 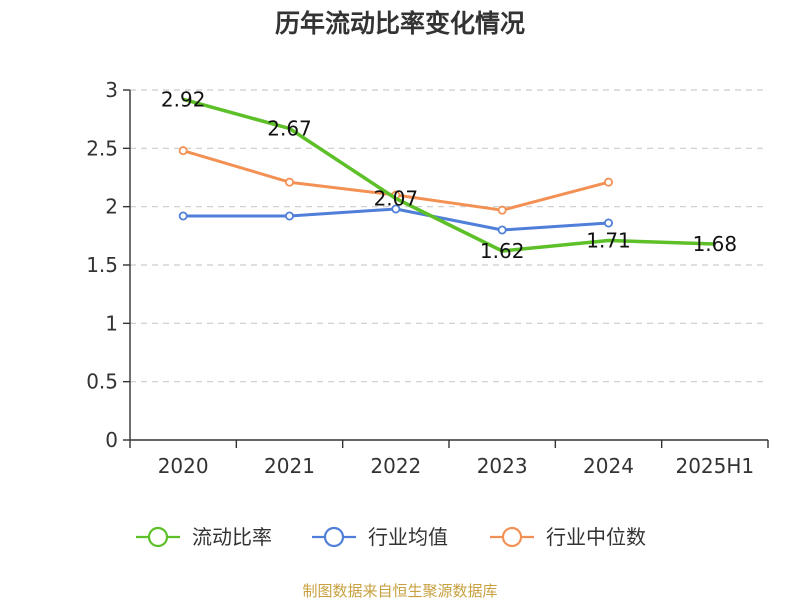 What do you see at coordinates (102, 265) in the screenshot?
I see `y-tick-label: 1.5` at bounding box center [102, 265].